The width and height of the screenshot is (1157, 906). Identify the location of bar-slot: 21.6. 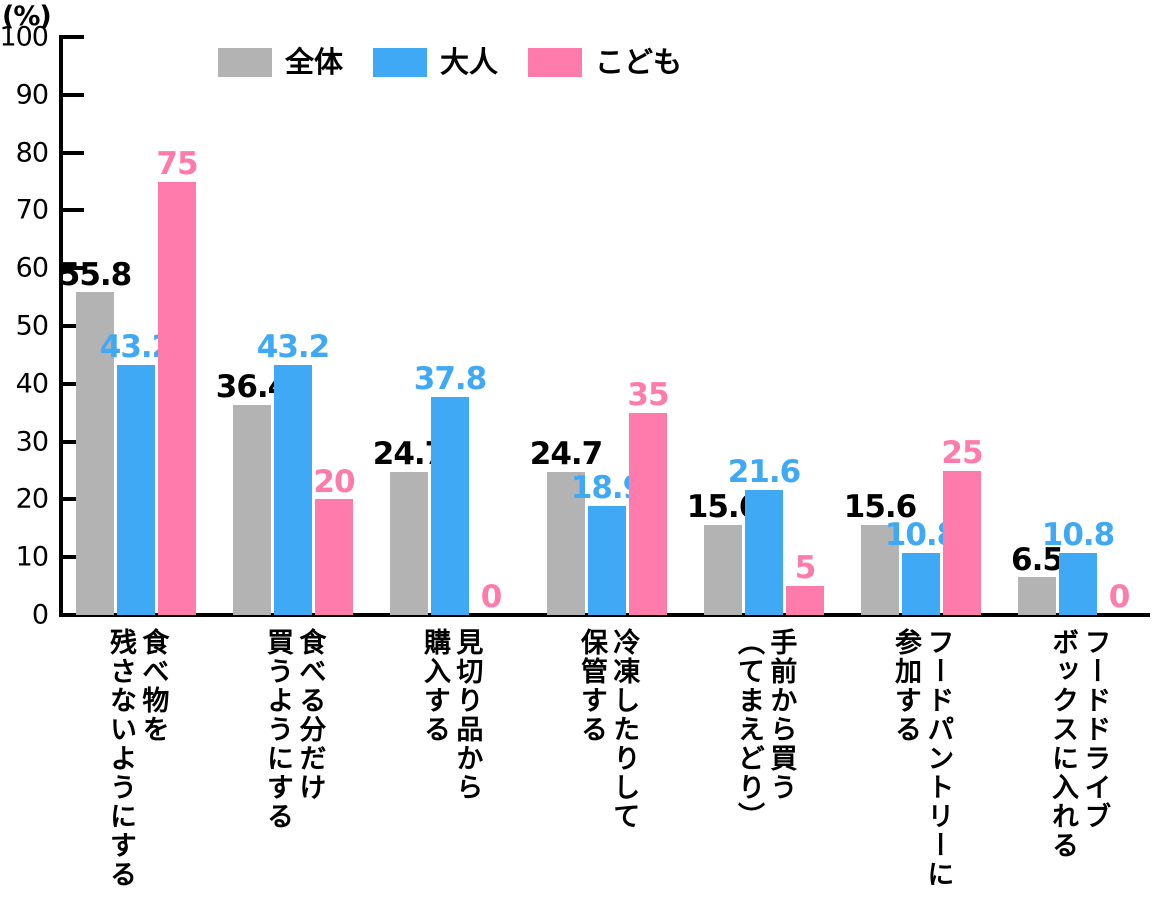
(764, 326).